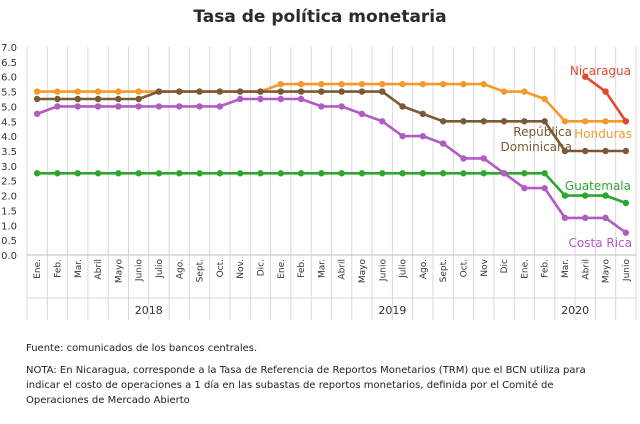  Describe the element at coordinates (542, 132) in the screenshot. I see `series-label: República` at that location.